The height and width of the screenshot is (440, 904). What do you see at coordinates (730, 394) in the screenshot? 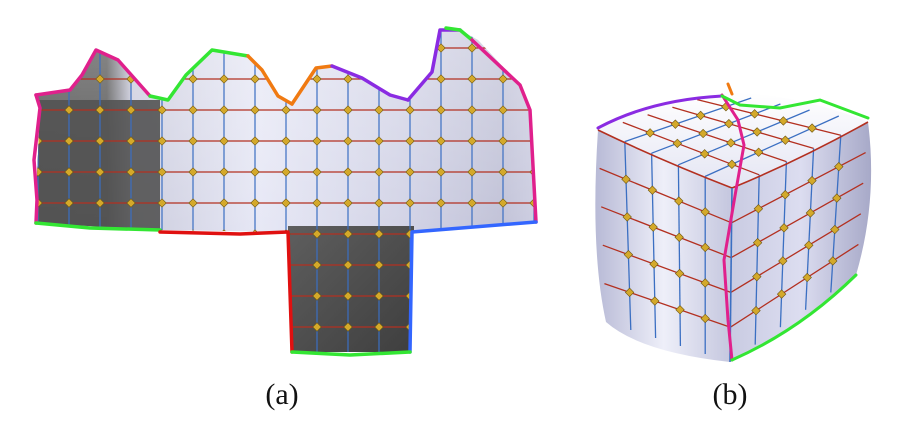
I see `caption-b: (b)` at bounding box center [730, 394].